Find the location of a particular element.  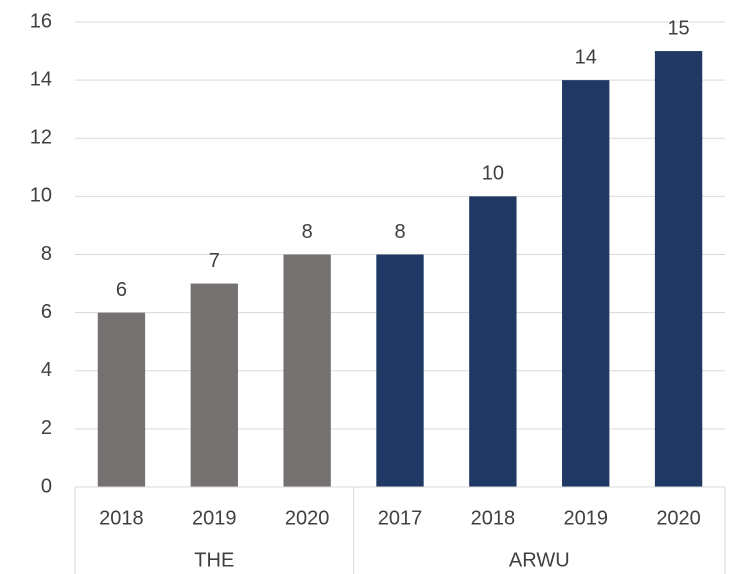

group-label: THE is located at coordinates (214, 560).